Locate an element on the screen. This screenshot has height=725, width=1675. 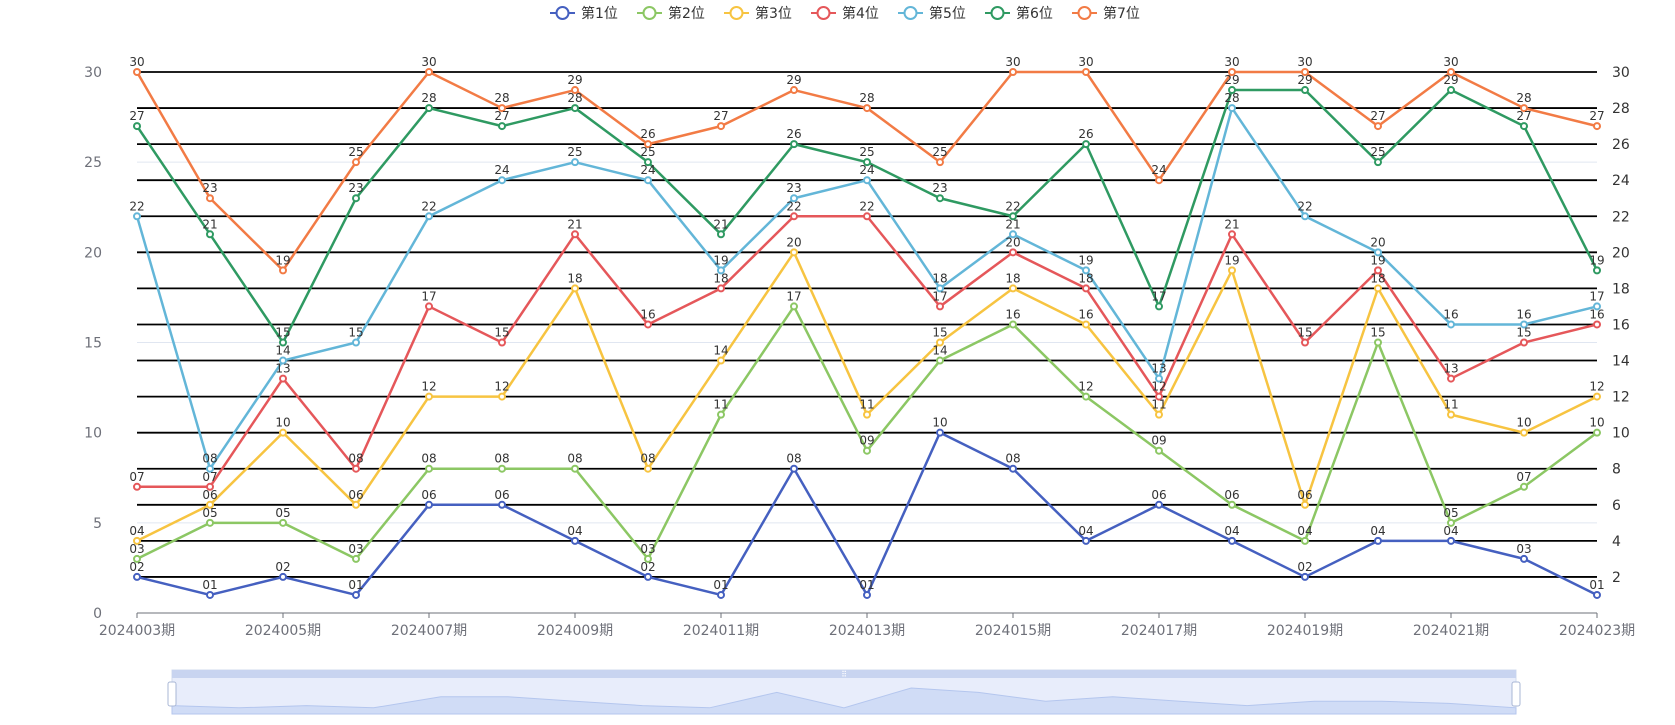
x-tick-label: 2024007期 is located at coordinates (429, 631).